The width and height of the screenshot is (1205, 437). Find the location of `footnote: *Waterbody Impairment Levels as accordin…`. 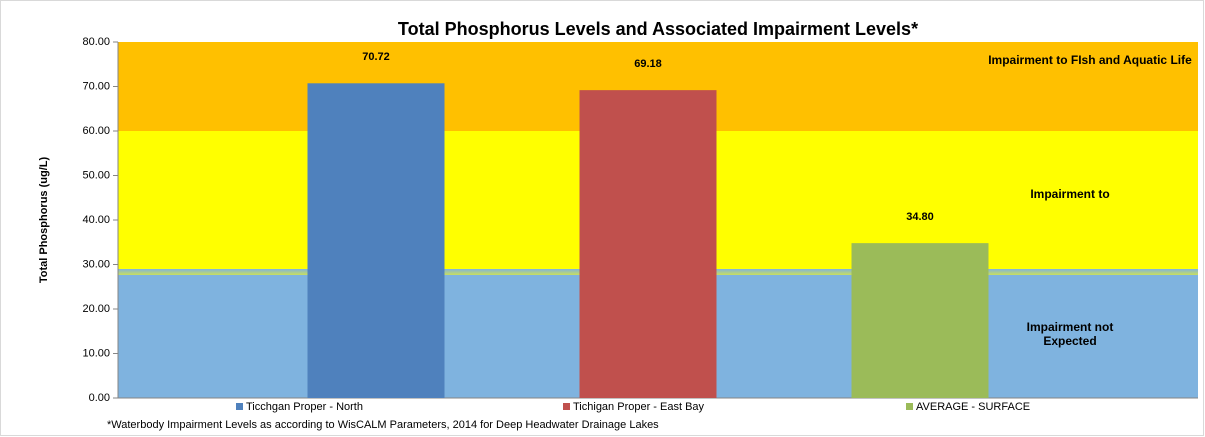

footnote: *Waterbody Impairment Levels as accordin… is located at coordinates (383, 425).